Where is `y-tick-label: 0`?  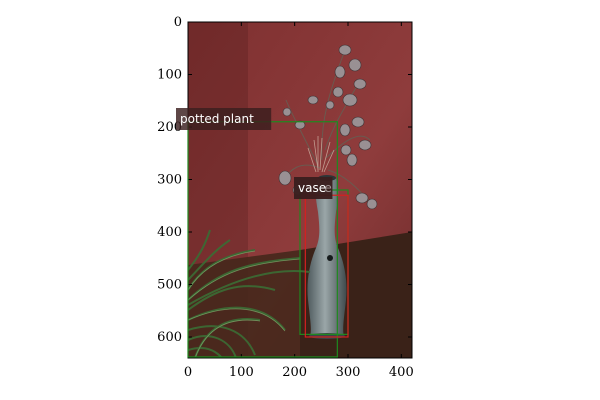
y-tick-label: 0 is located at coordinates (178, 22).